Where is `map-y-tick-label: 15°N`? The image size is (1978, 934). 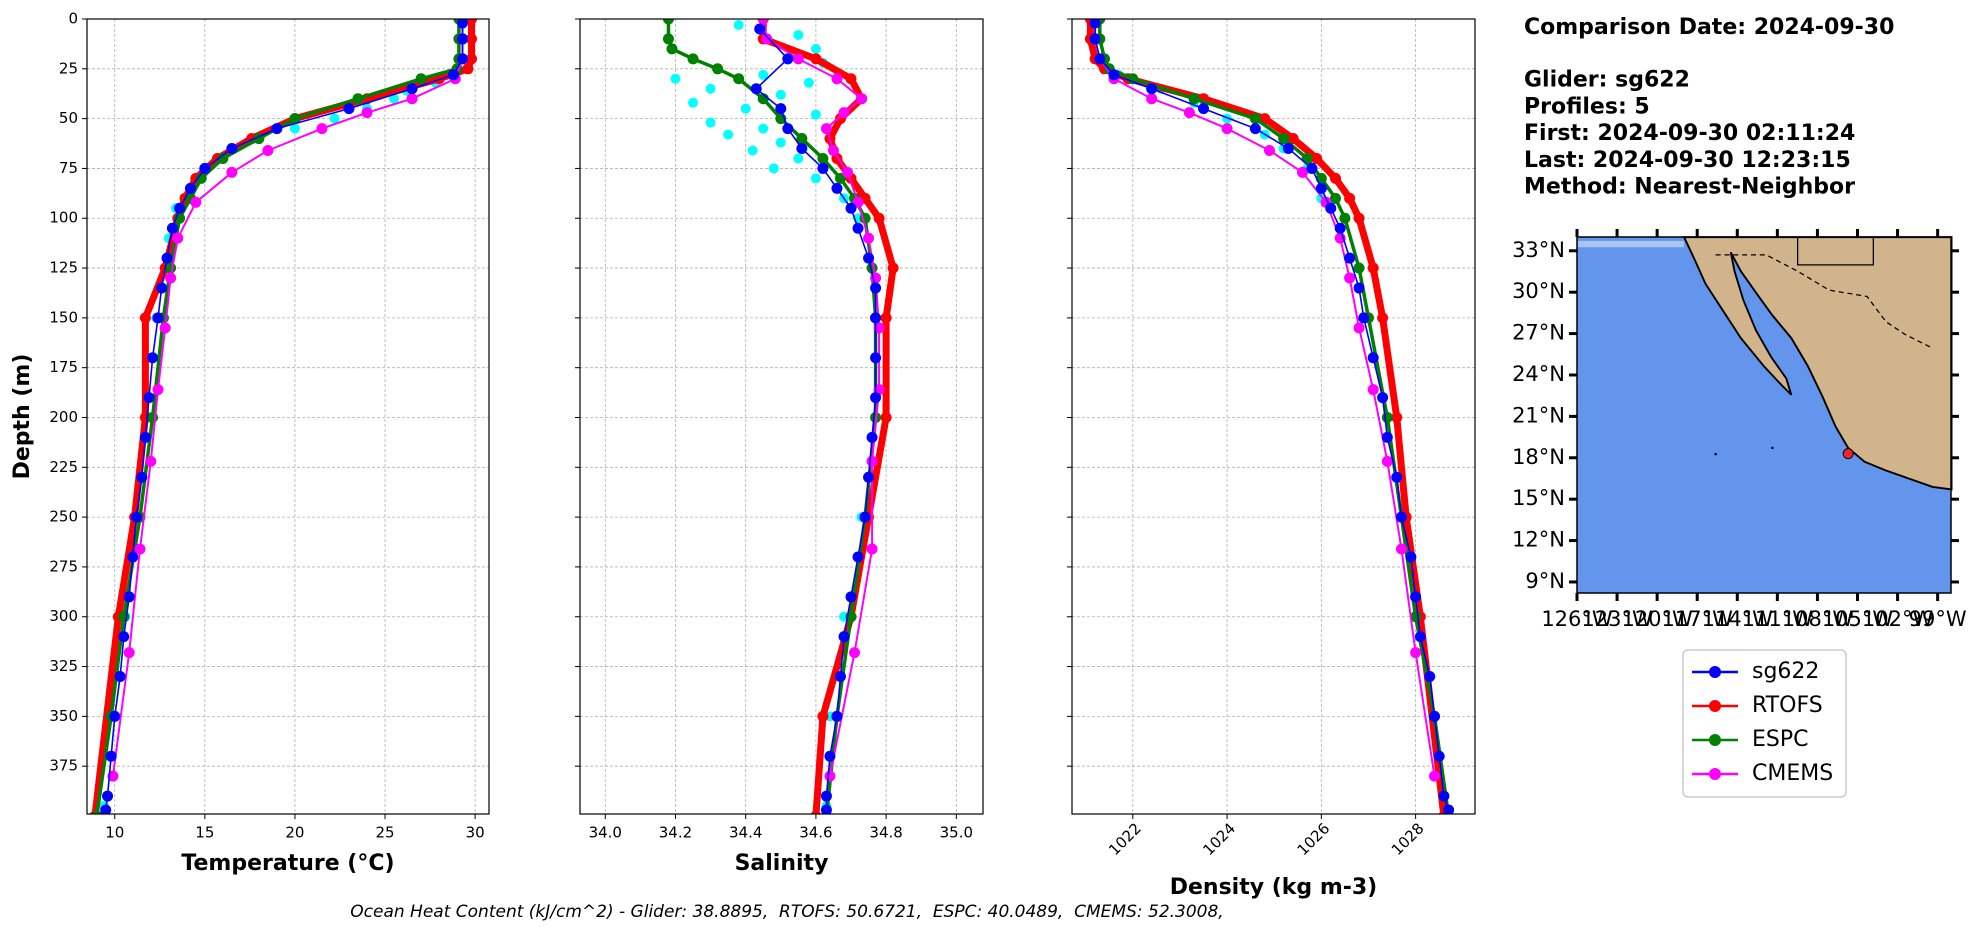
map-y-tick-label: 15°N is located at coordinates (1538, 498).